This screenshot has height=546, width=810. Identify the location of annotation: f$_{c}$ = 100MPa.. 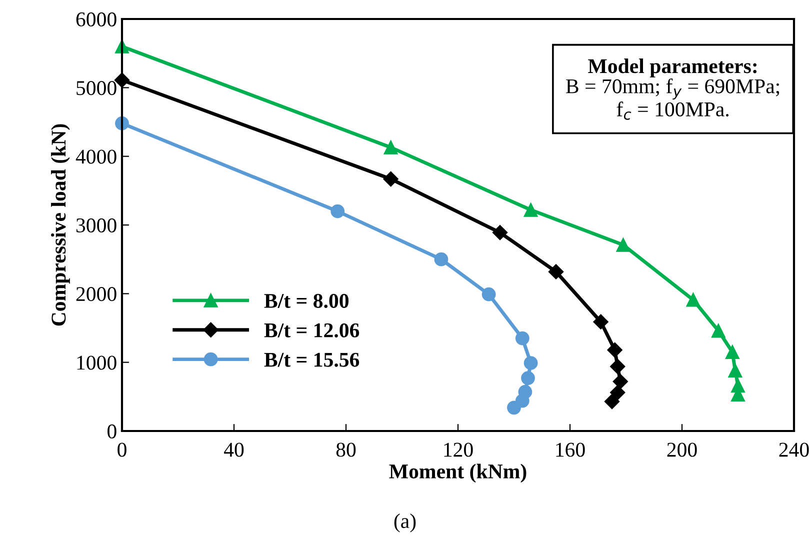
(672, 111).